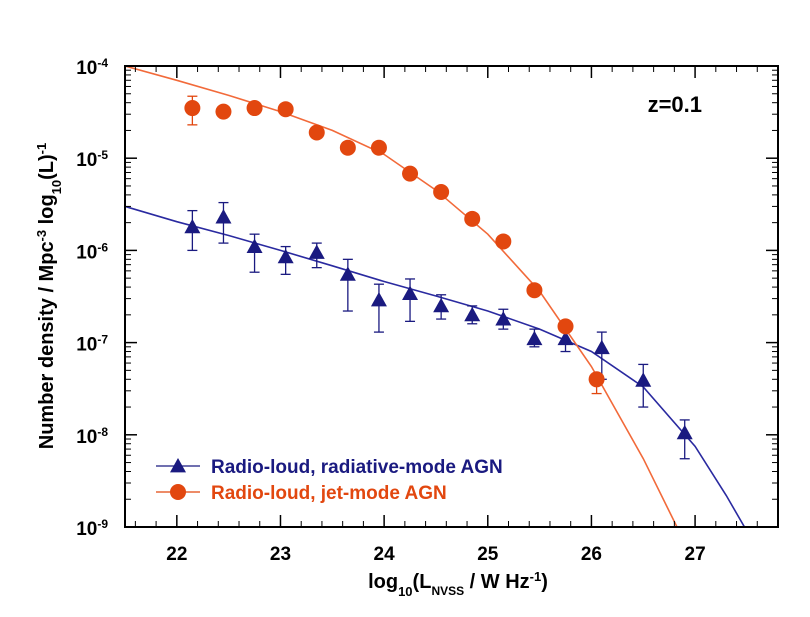 Image resolution: width=810 pixels, height=617 pixels. What do you see at coordinates (591, 554) in the screenshot?
I see `x-tick-label: 26` at bounding box center [591, 554].